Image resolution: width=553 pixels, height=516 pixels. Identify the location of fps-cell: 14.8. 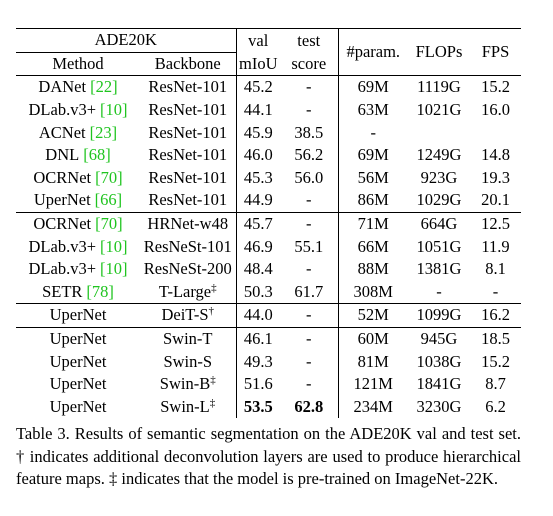
(495, 155).